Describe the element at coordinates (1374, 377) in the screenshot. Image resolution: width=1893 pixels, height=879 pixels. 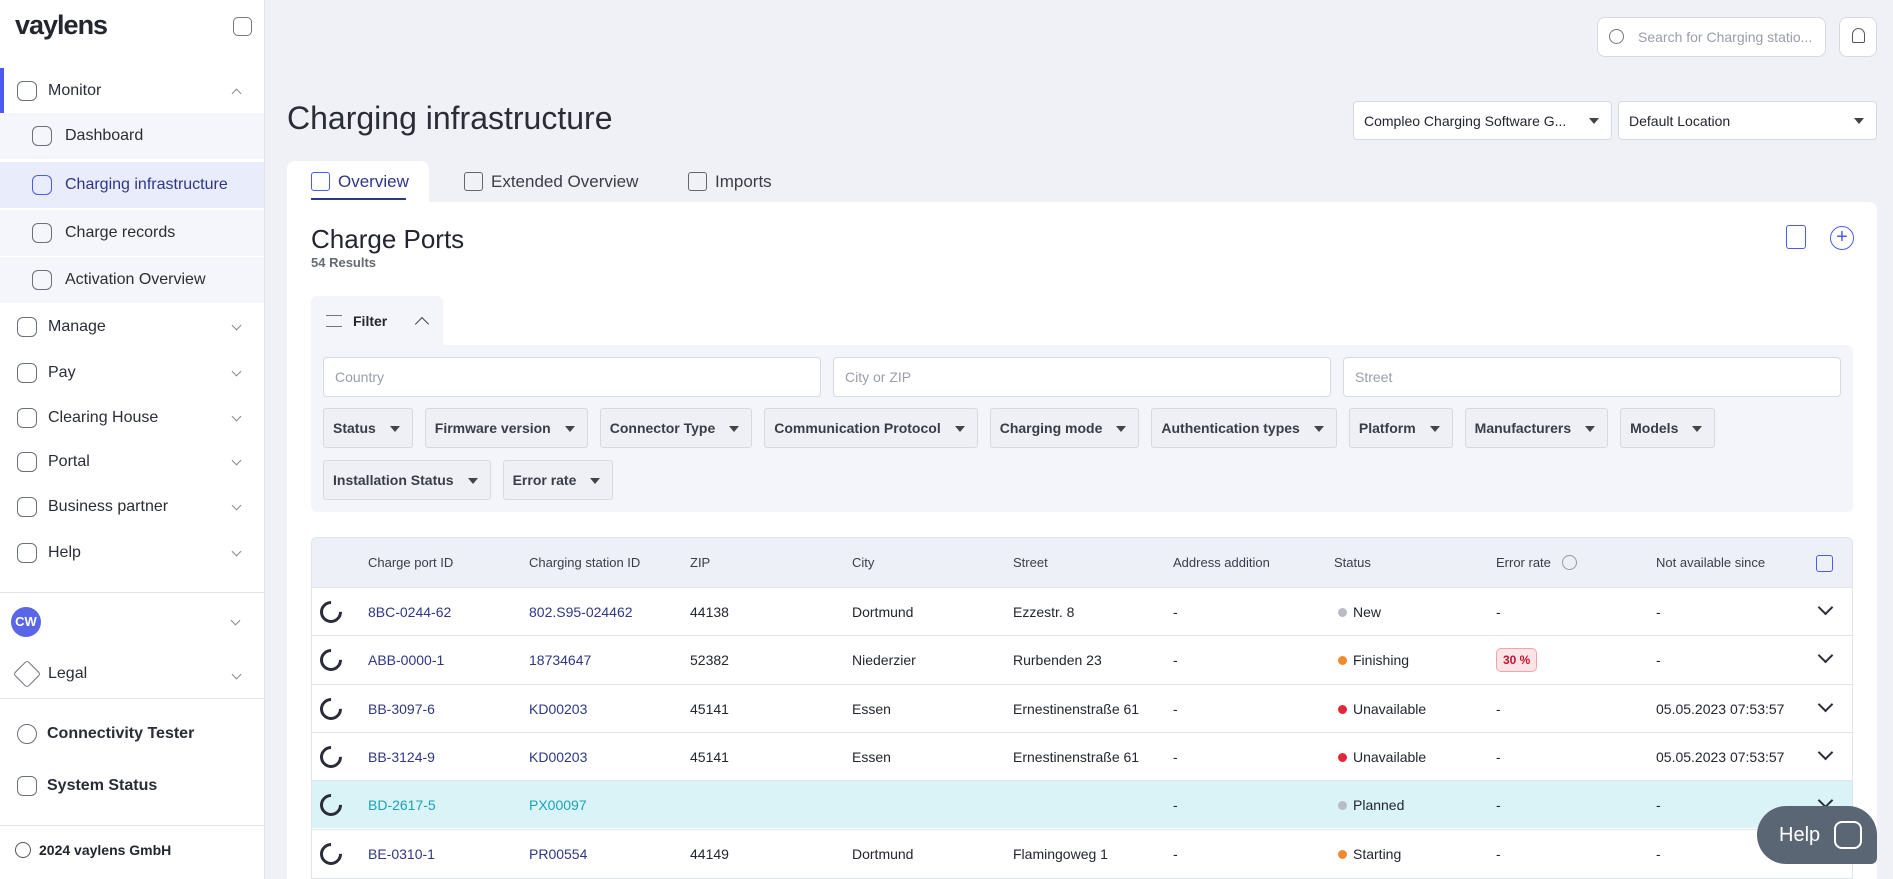
I see `input-placeholder: Street` at that location.